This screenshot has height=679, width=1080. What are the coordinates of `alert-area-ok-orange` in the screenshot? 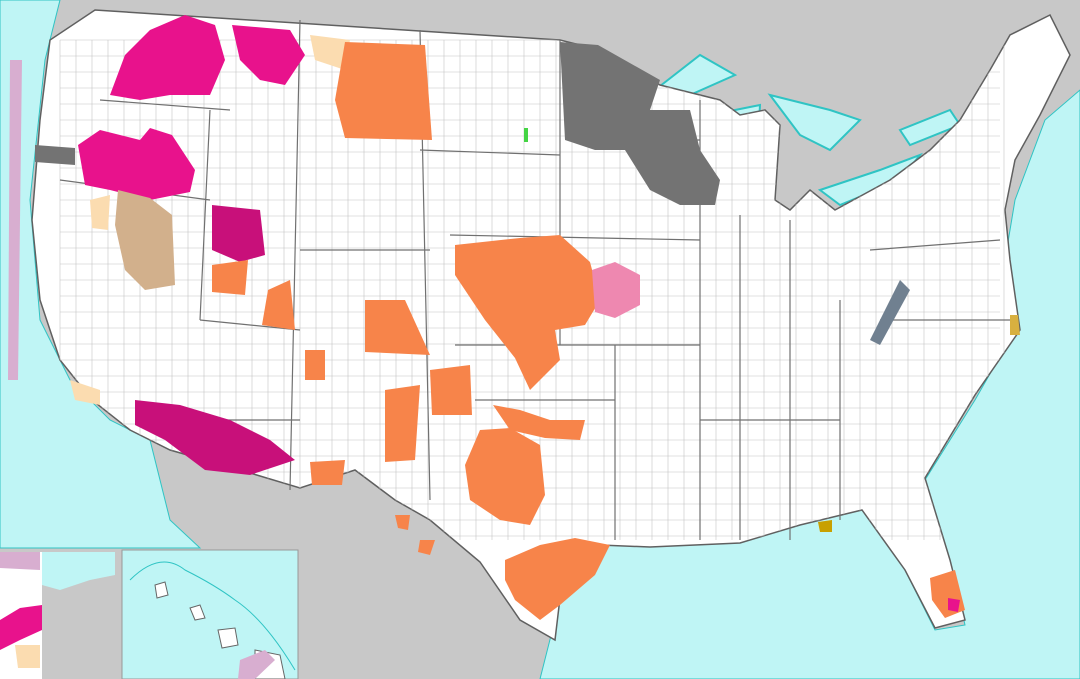 It's located at (539, 422).